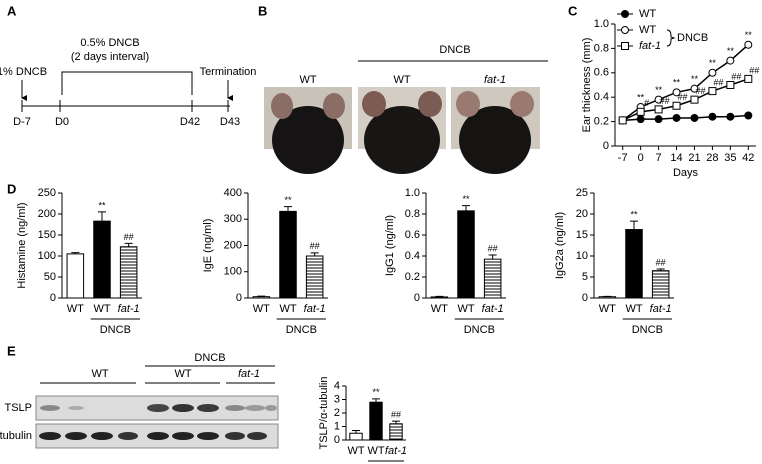  What do you see at coordinates (109, 43) in the screenshot?
I see `timeline-label: 0.5% DNCB` at bounding box center [109, 43].